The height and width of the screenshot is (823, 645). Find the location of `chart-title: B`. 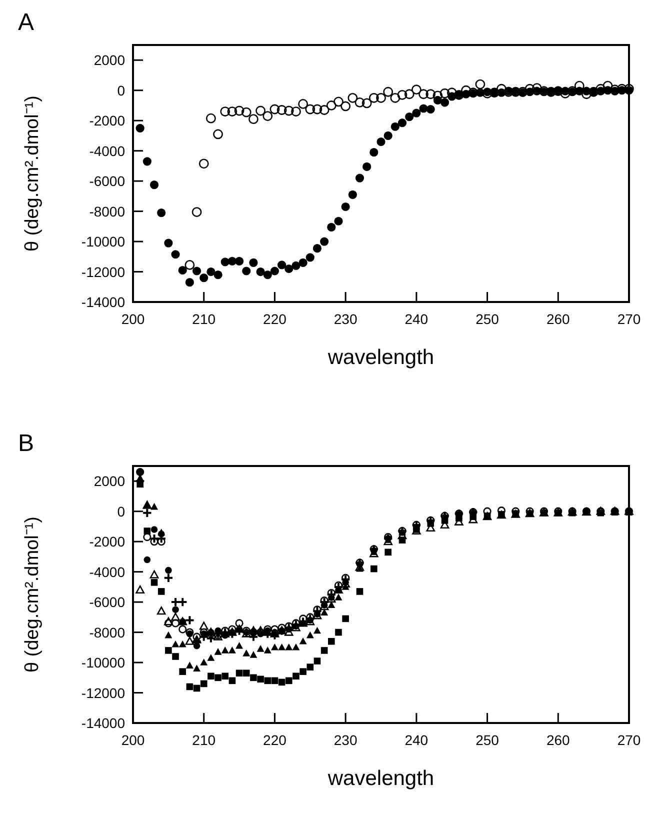

chart-title: B is located at coordinates (26, 443).